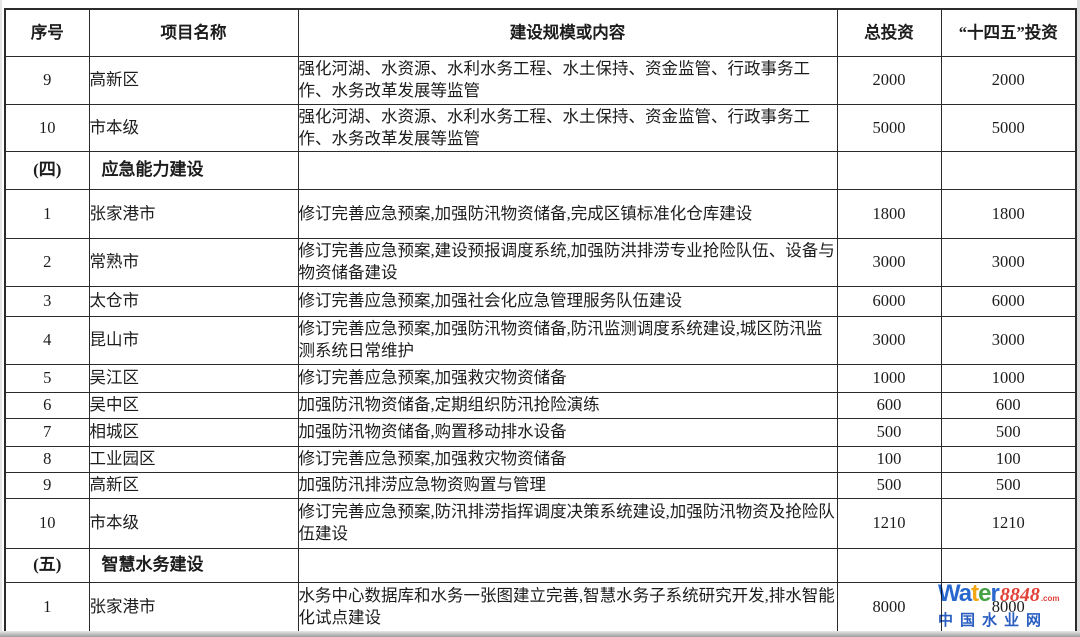 The image size is (1080, 637). Describe the element at coordinates (47, 262) in the screenshot. I see `cell-serial: 2` at that location.